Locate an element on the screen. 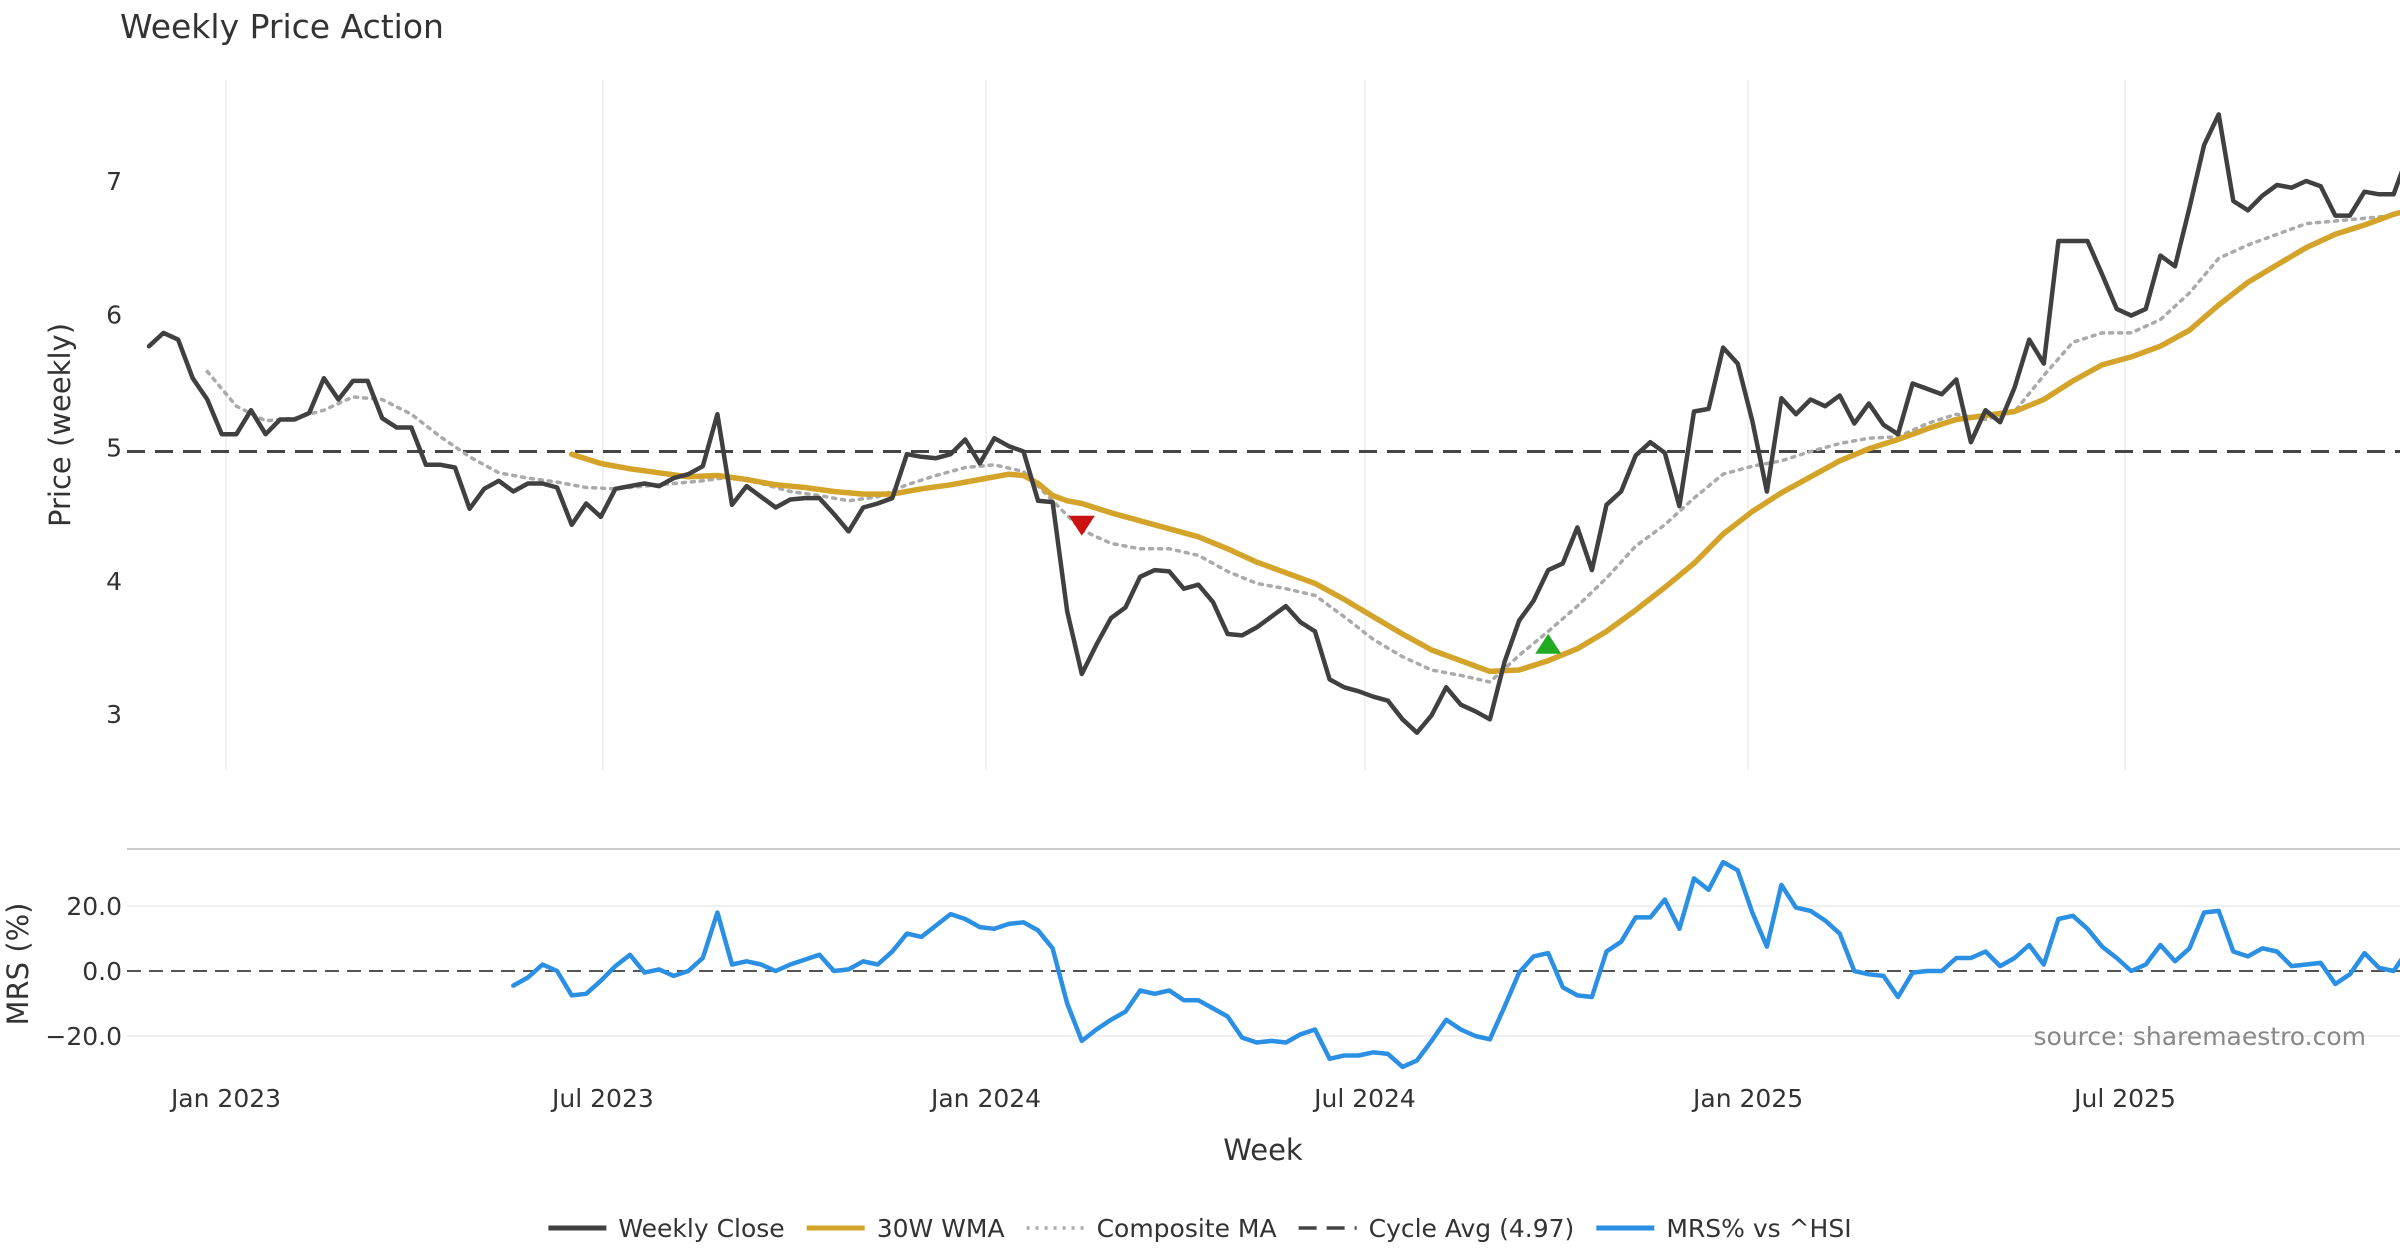 Image resolution: width=2400 pixels, height=1260 pixels. mrs-y-tick-label: 20.0 is located at coordinates (94, 906).